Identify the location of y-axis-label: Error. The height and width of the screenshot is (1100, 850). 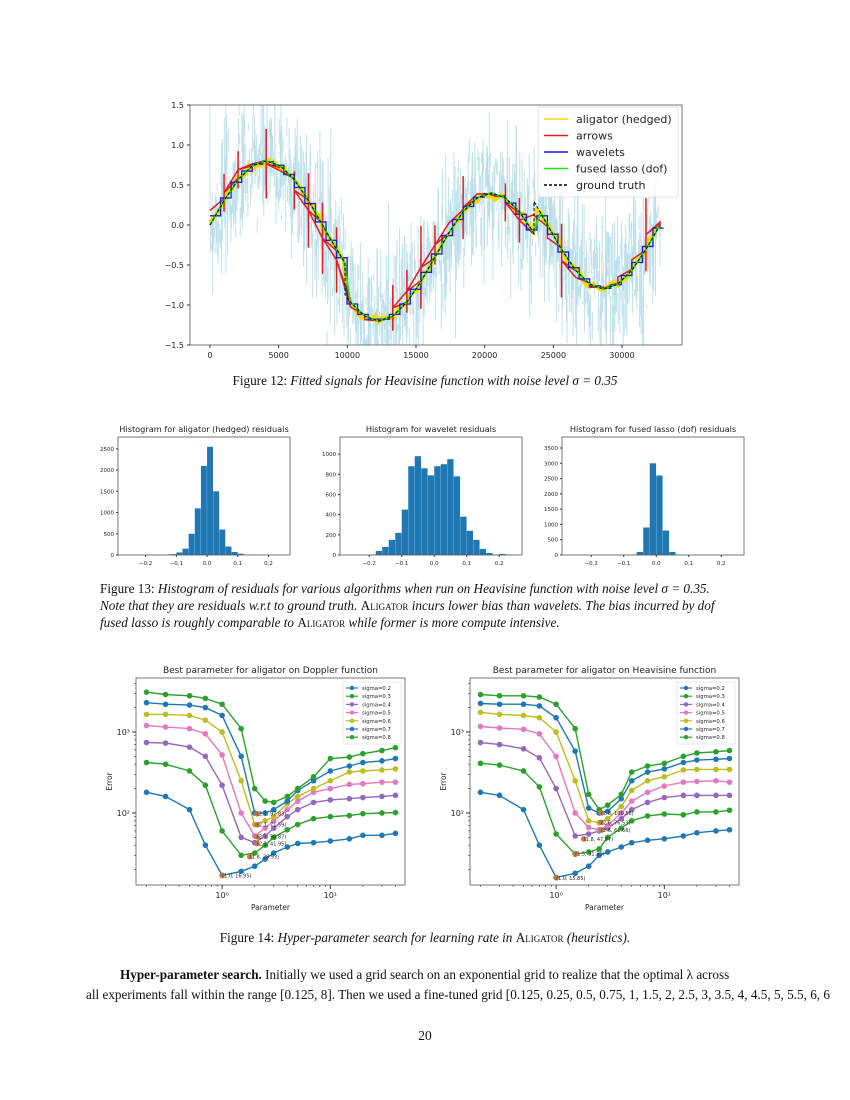
(443, 780).